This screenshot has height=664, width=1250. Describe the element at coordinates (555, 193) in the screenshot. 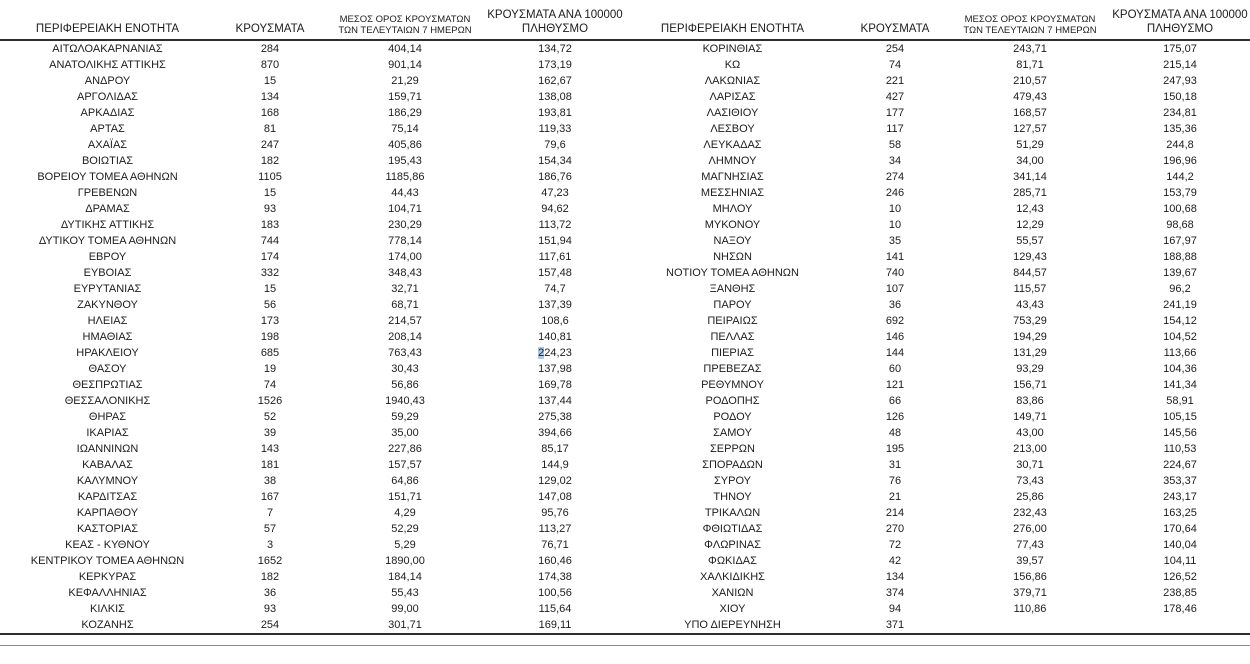

I see `per100k-value: 47,23` at that location.